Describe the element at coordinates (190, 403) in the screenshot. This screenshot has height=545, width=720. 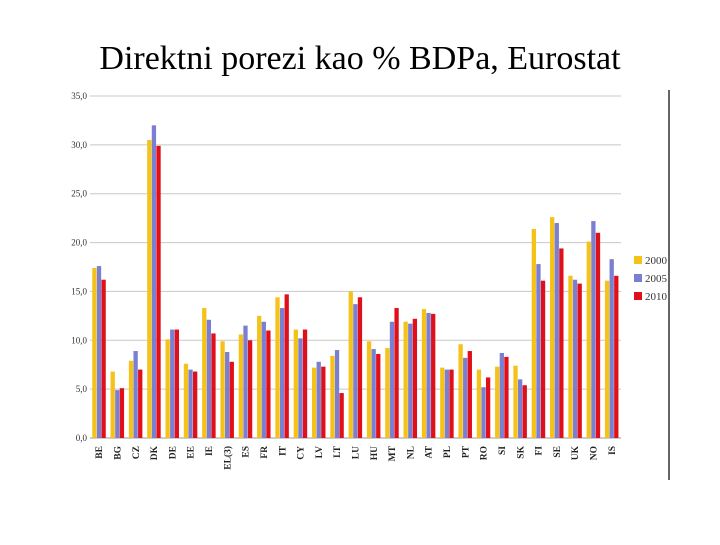
I see `bar-2005-EE` at that location.